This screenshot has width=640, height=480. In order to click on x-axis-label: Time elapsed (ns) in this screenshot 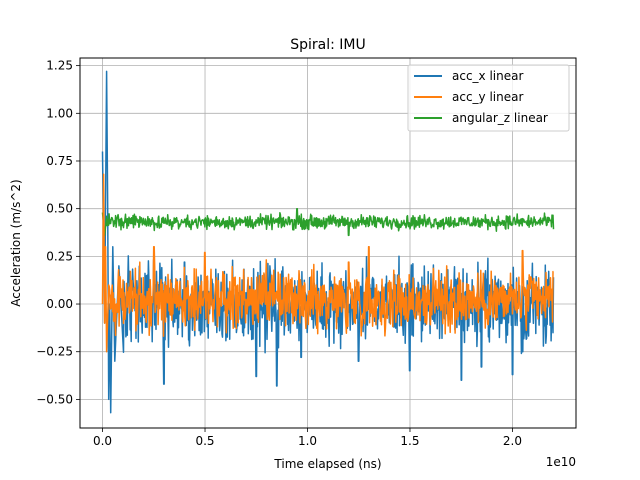, I will do `click(327, 464)`.